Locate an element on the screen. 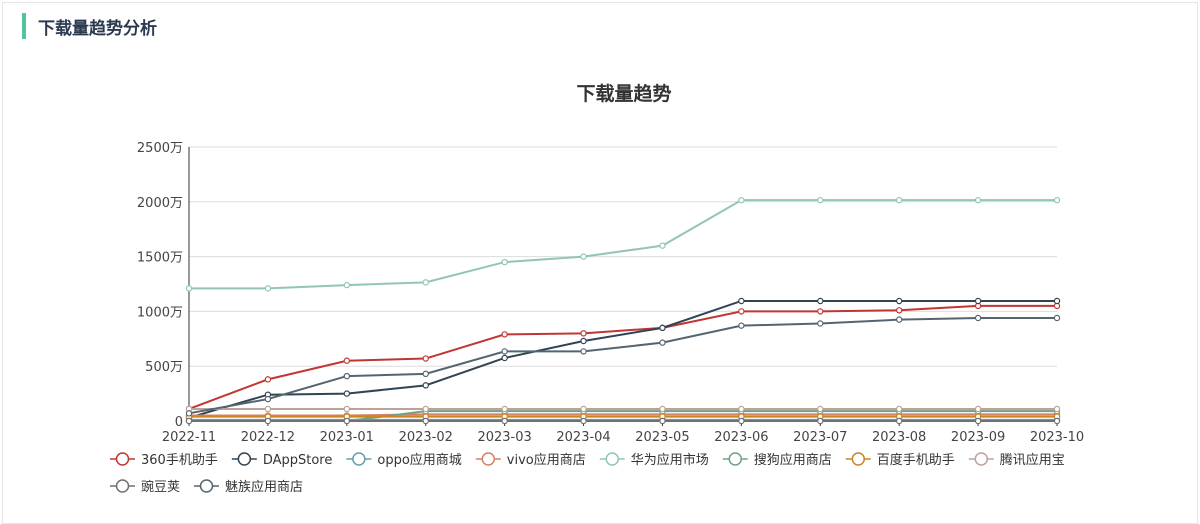 Image resolution: width=1200 pixels, height=524 pixels. legend-item: 华为应用市场 is located at coordinates (654, 460).